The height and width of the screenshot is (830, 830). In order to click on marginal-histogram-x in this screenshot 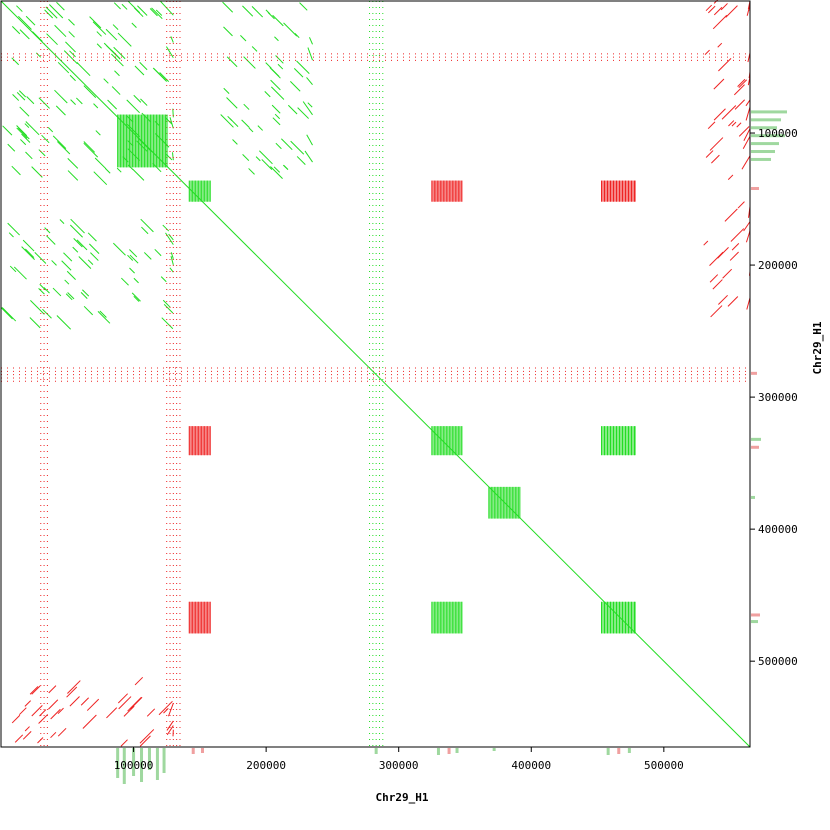, I will do `click(373, 766)`.